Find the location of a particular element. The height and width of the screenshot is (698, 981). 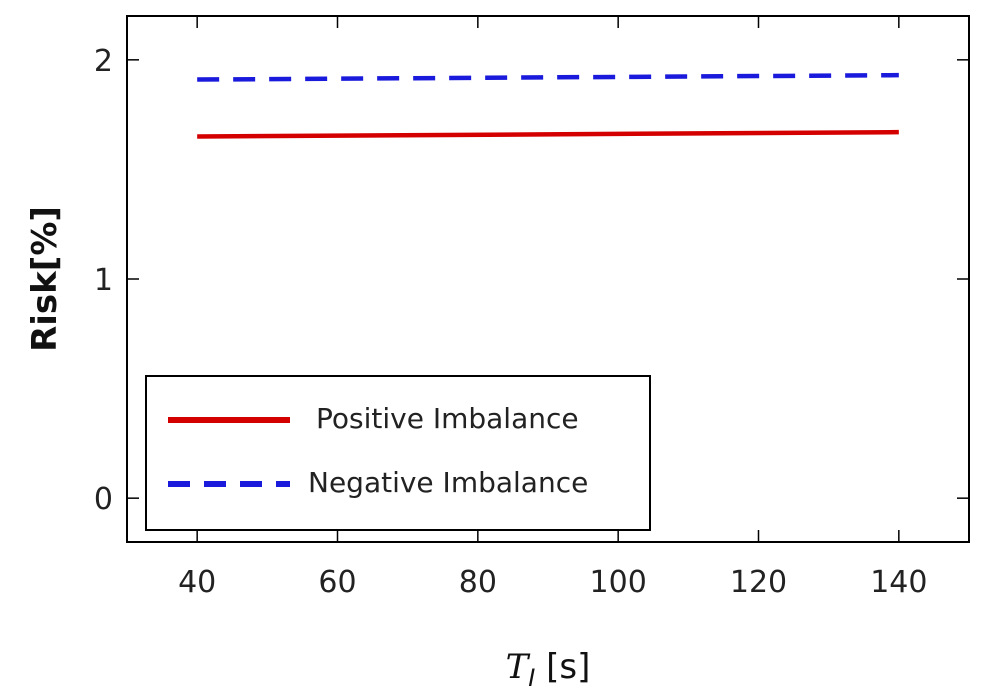

x-axis-label-main: T is located at coordinates (518, 667).